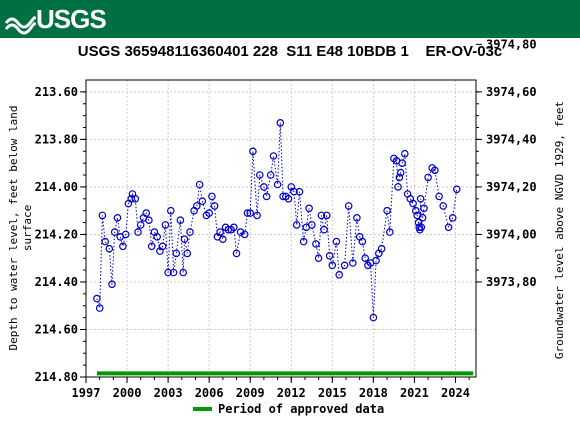  I want to click on y-right-tick-label: 3974,00, so click(511, 234).